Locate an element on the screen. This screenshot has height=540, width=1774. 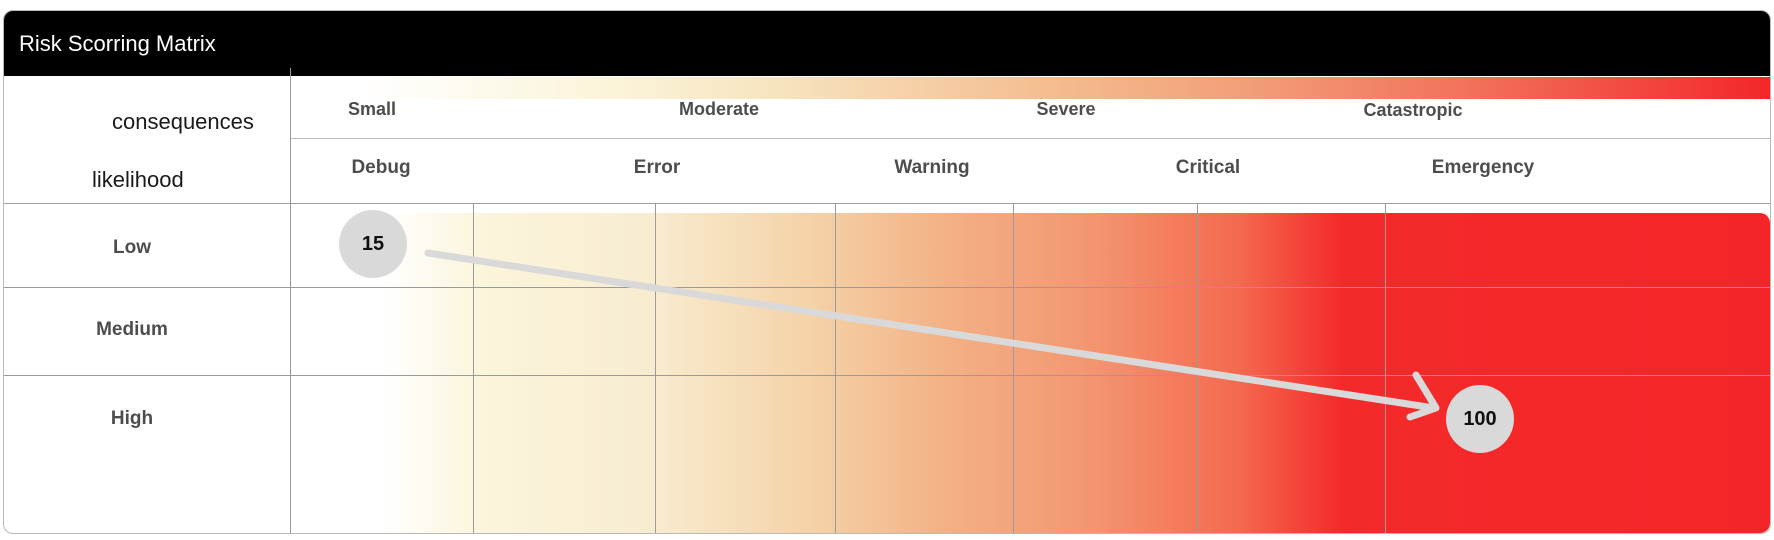
likelihood-low: Low is located at coordinates (132, 247).